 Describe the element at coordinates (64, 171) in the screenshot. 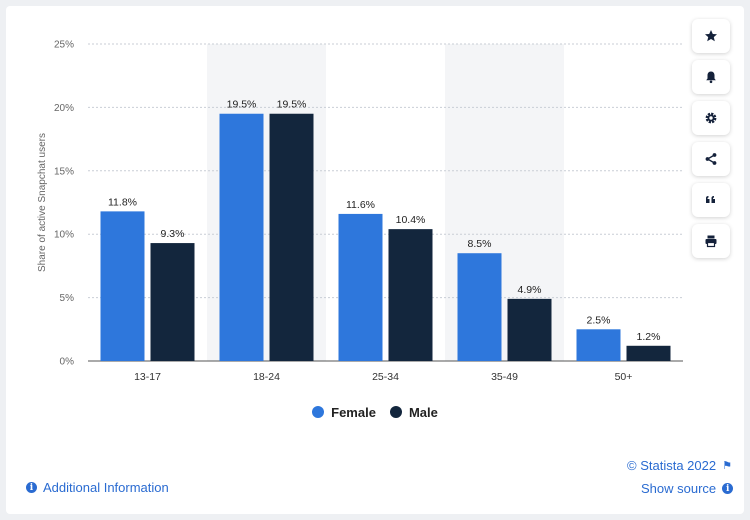

I see `y-tick-label: 15%` at that location.